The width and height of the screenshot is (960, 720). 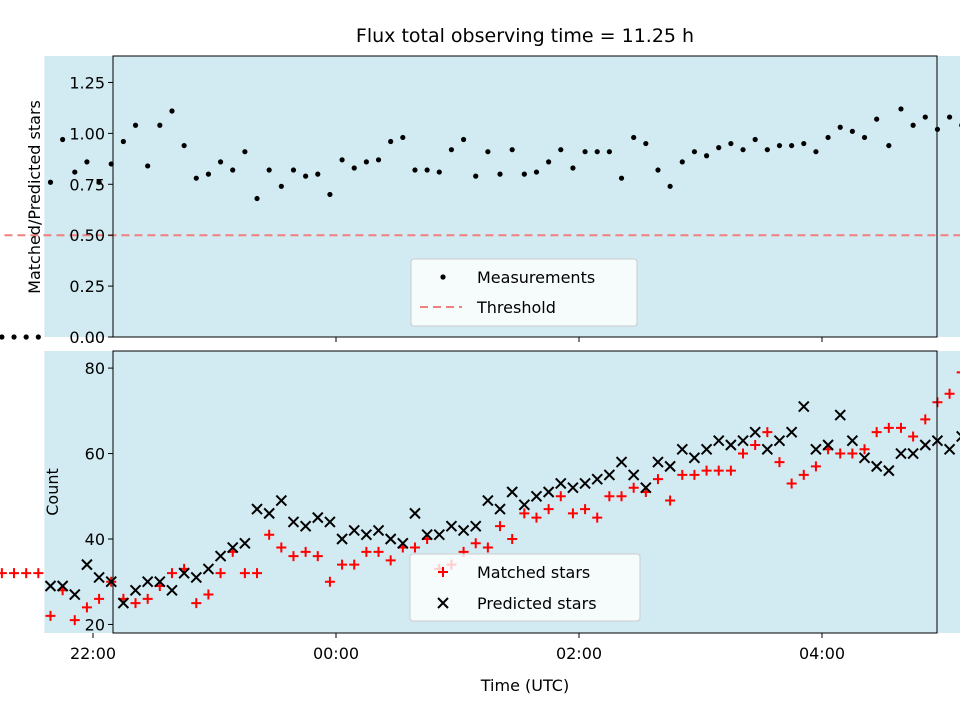 I want to click on legend-label-measurements: Measurements, so click(x=536, y=277).